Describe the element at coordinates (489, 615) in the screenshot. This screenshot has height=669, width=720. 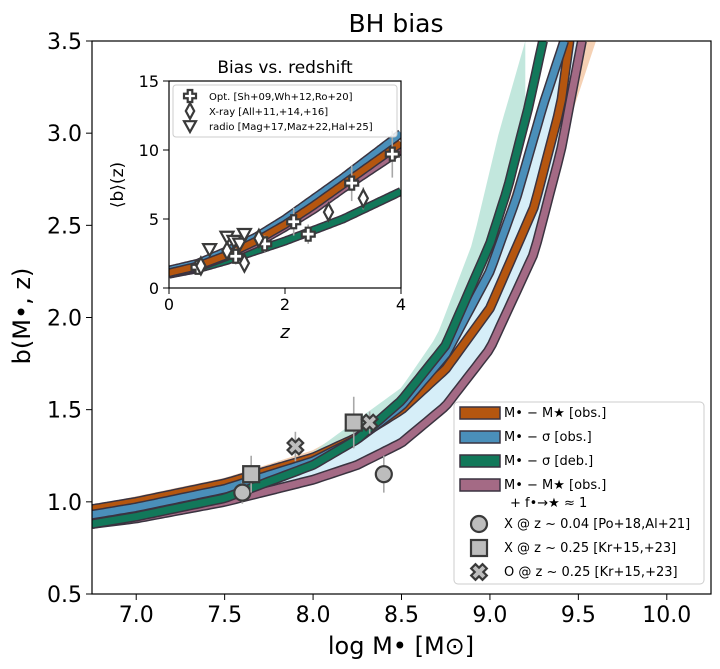
I see `xtick-label-main-4: 9.0` at that location.